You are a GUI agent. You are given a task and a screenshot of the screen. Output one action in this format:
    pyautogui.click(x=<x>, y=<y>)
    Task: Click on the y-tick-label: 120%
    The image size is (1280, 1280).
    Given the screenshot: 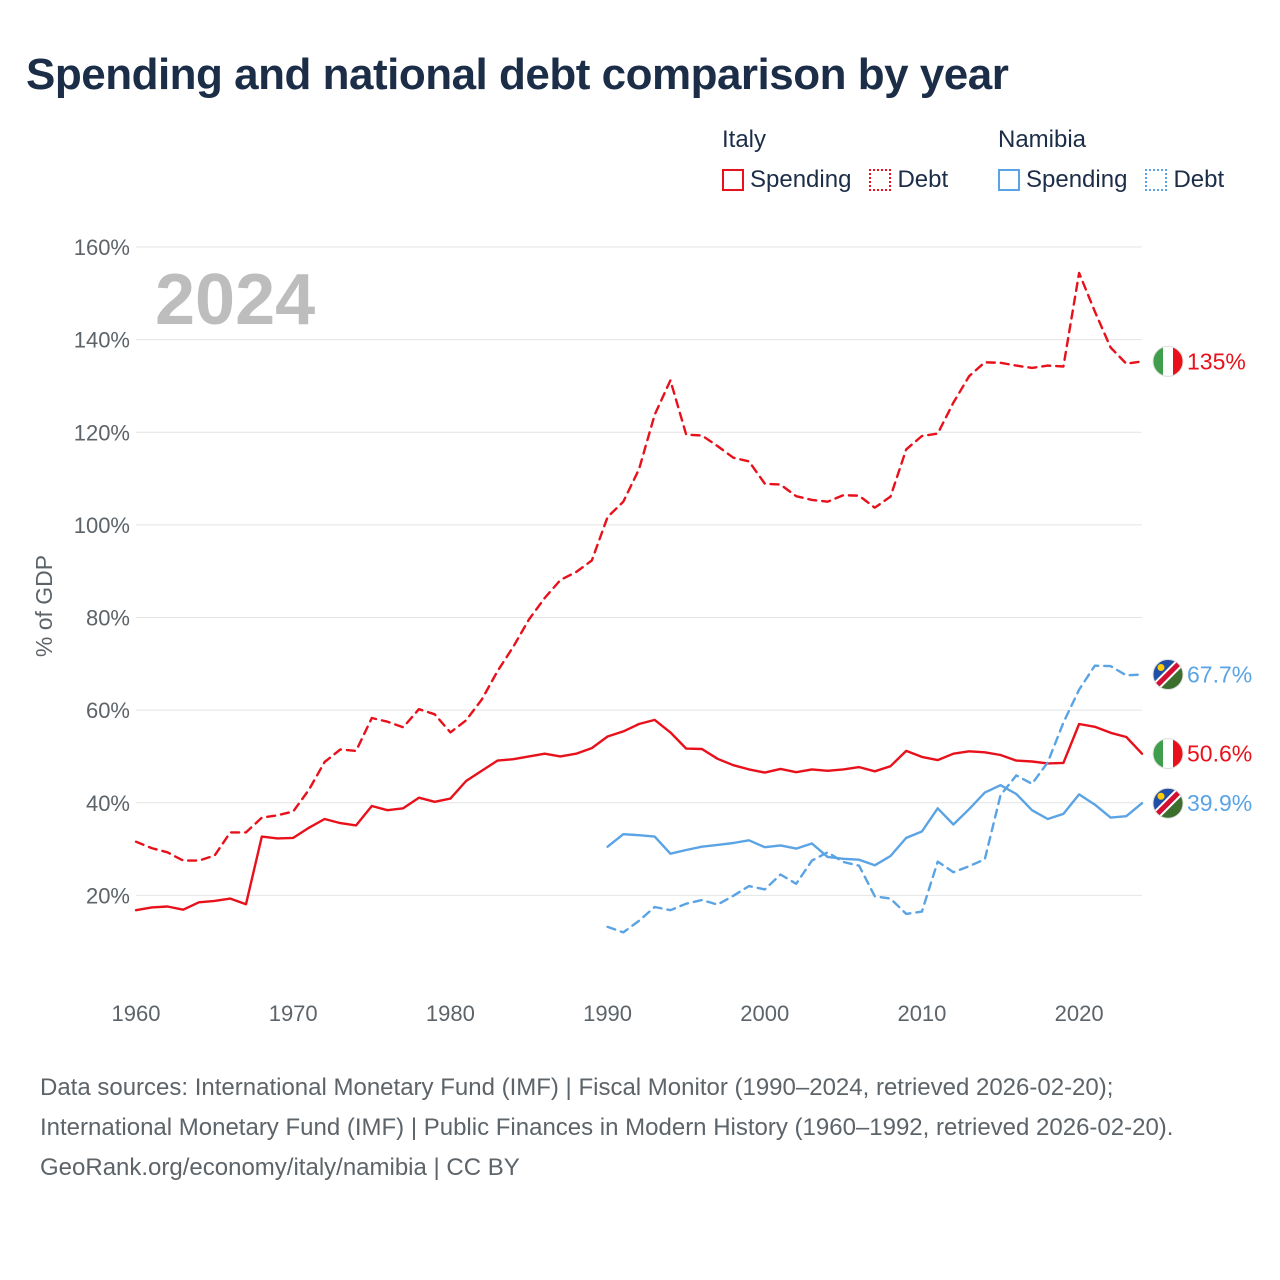 What is the action you would take?
    pyautogui.click(x=102, y=432)
    